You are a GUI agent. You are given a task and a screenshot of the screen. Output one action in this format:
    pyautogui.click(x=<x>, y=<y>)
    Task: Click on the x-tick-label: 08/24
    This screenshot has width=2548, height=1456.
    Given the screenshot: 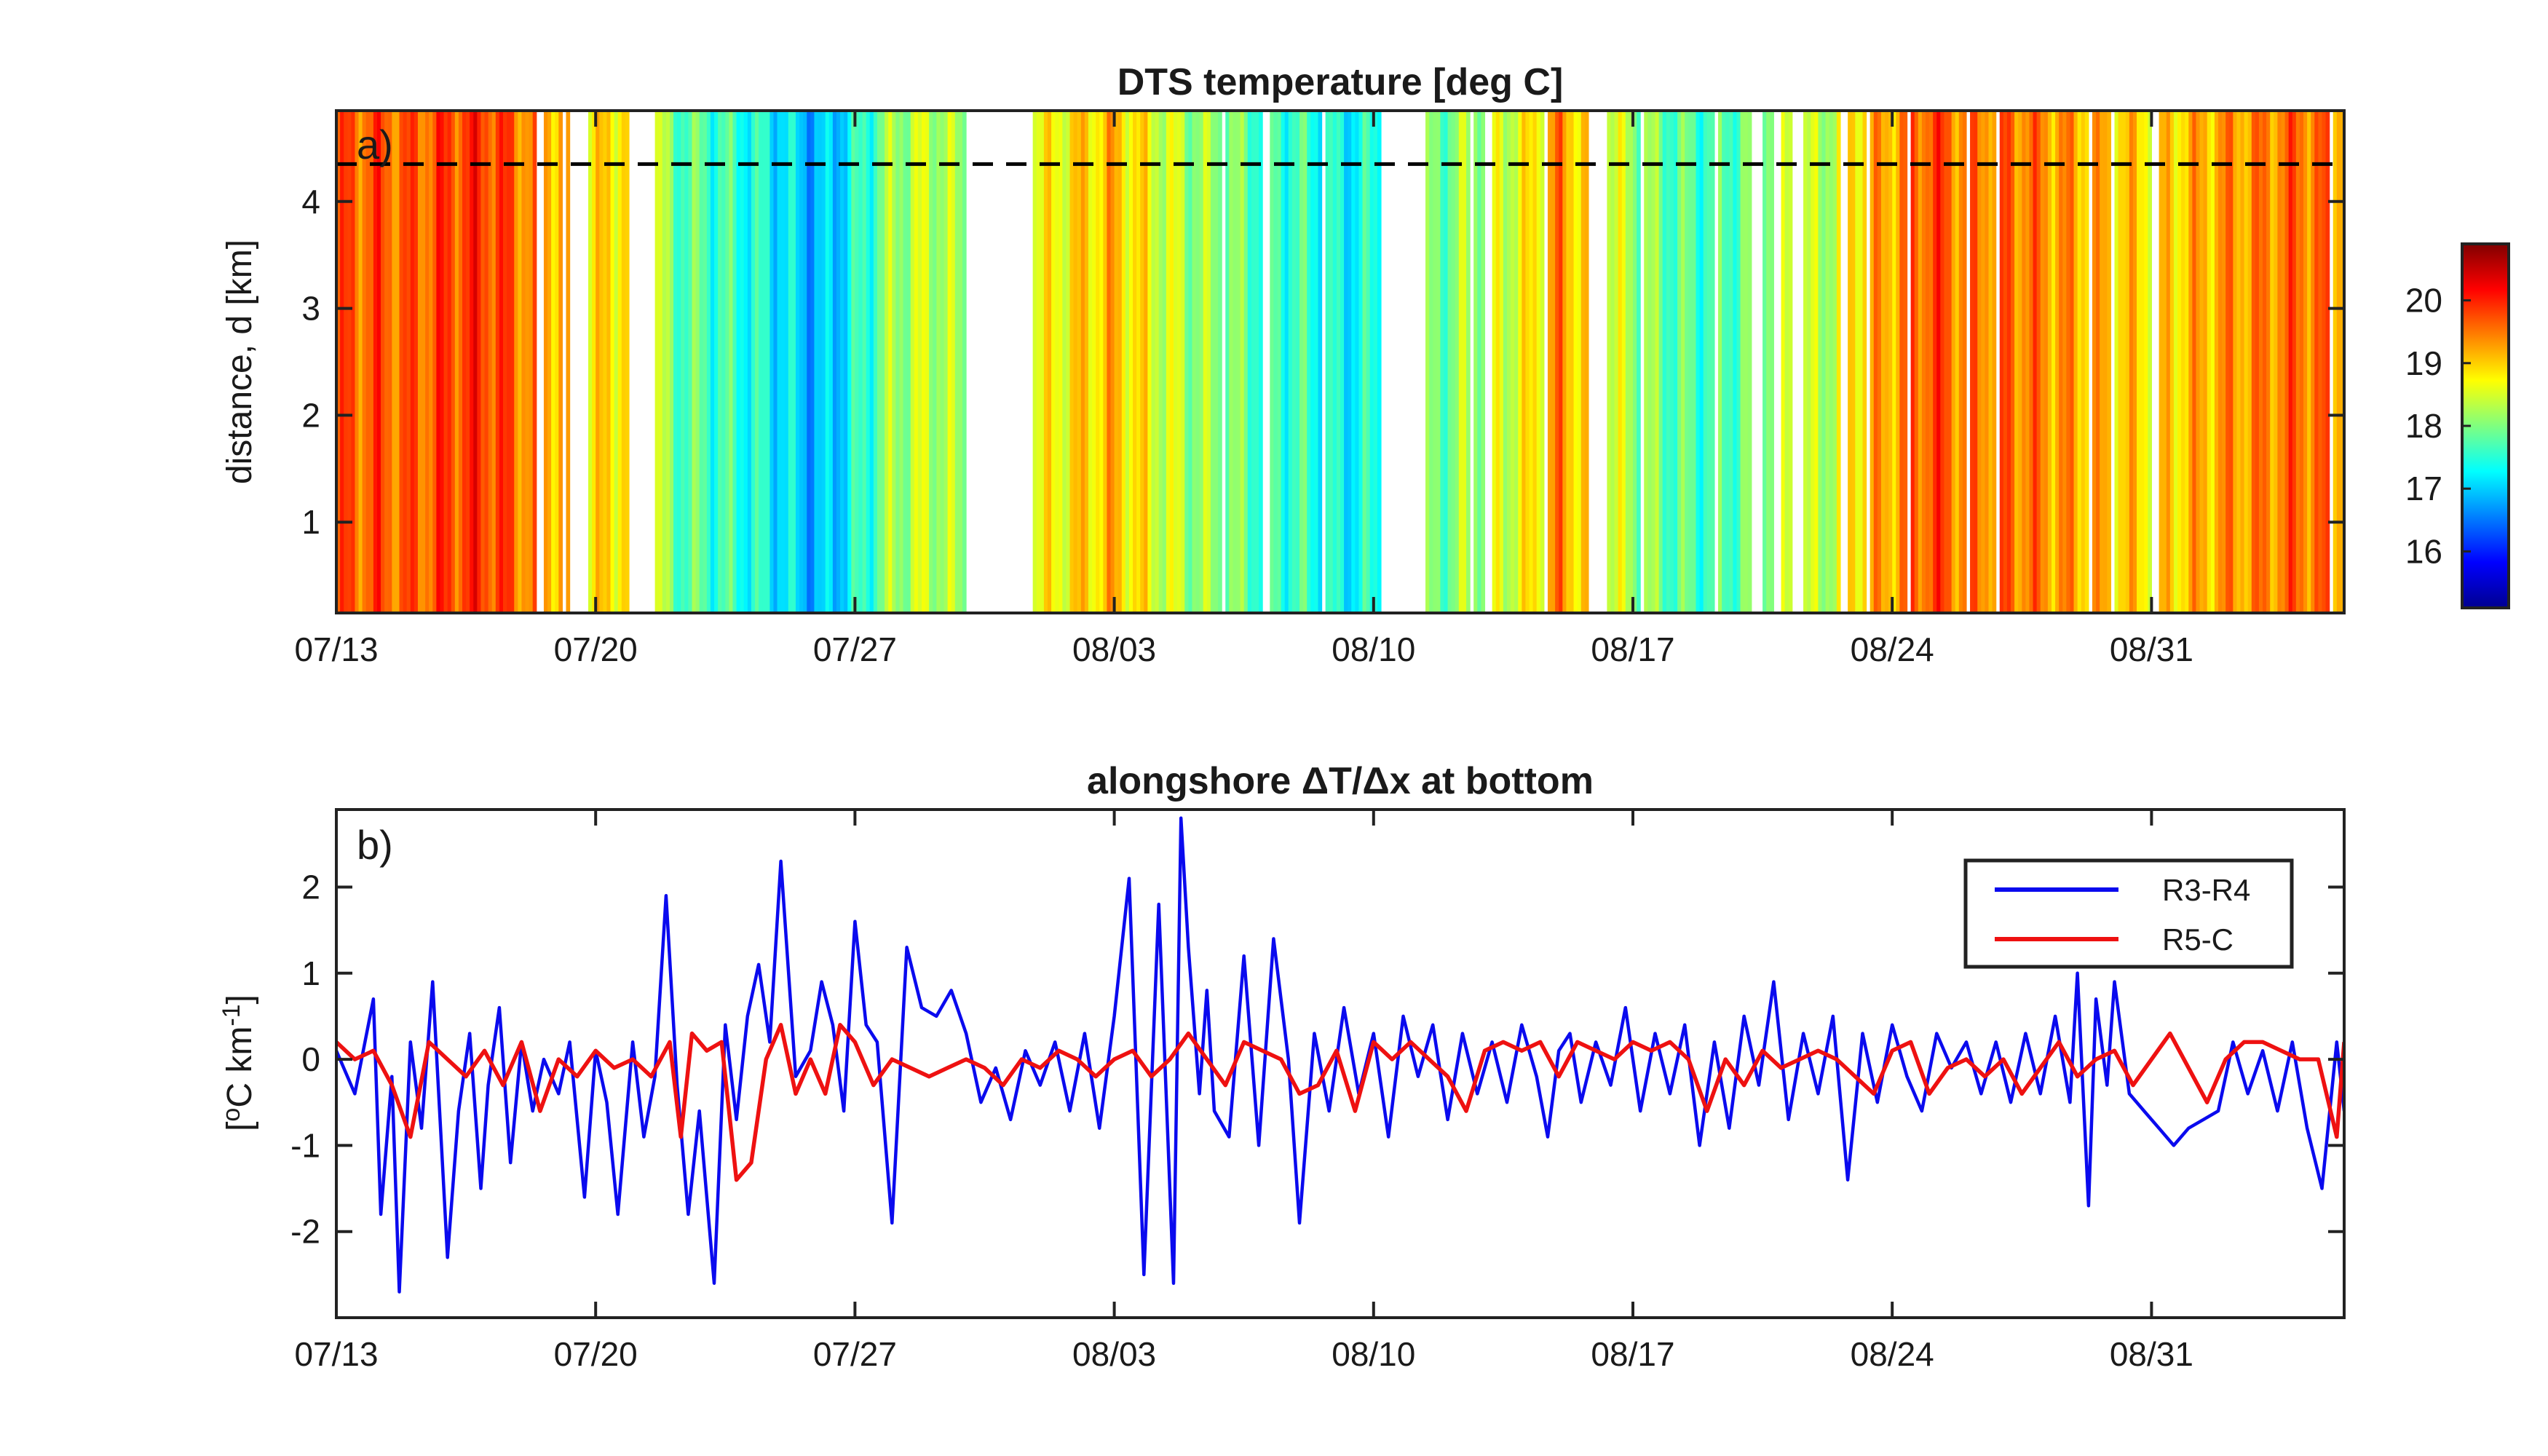 What is the action you would take?
    pyautogui.click(x=1892, y=649)
    